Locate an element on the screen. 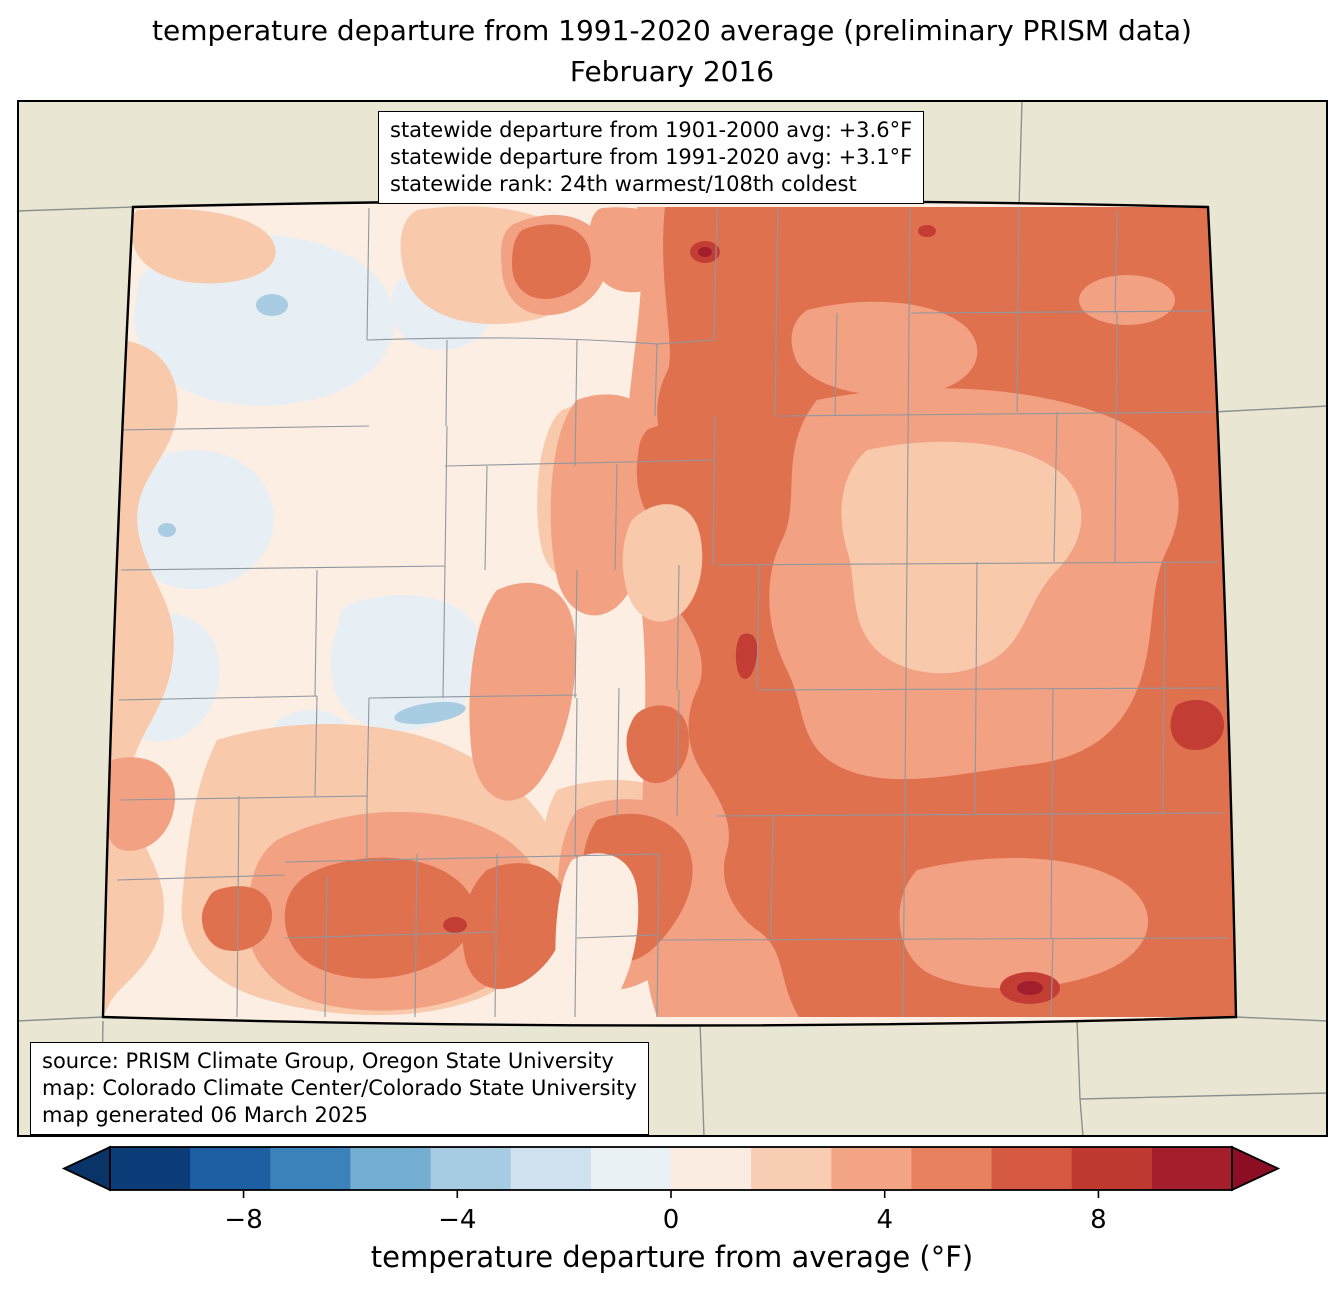 The image size is (1344, 1299). colorbar-axis-label: temperature departure from average (°F) is located at coordinates (672, 1257).